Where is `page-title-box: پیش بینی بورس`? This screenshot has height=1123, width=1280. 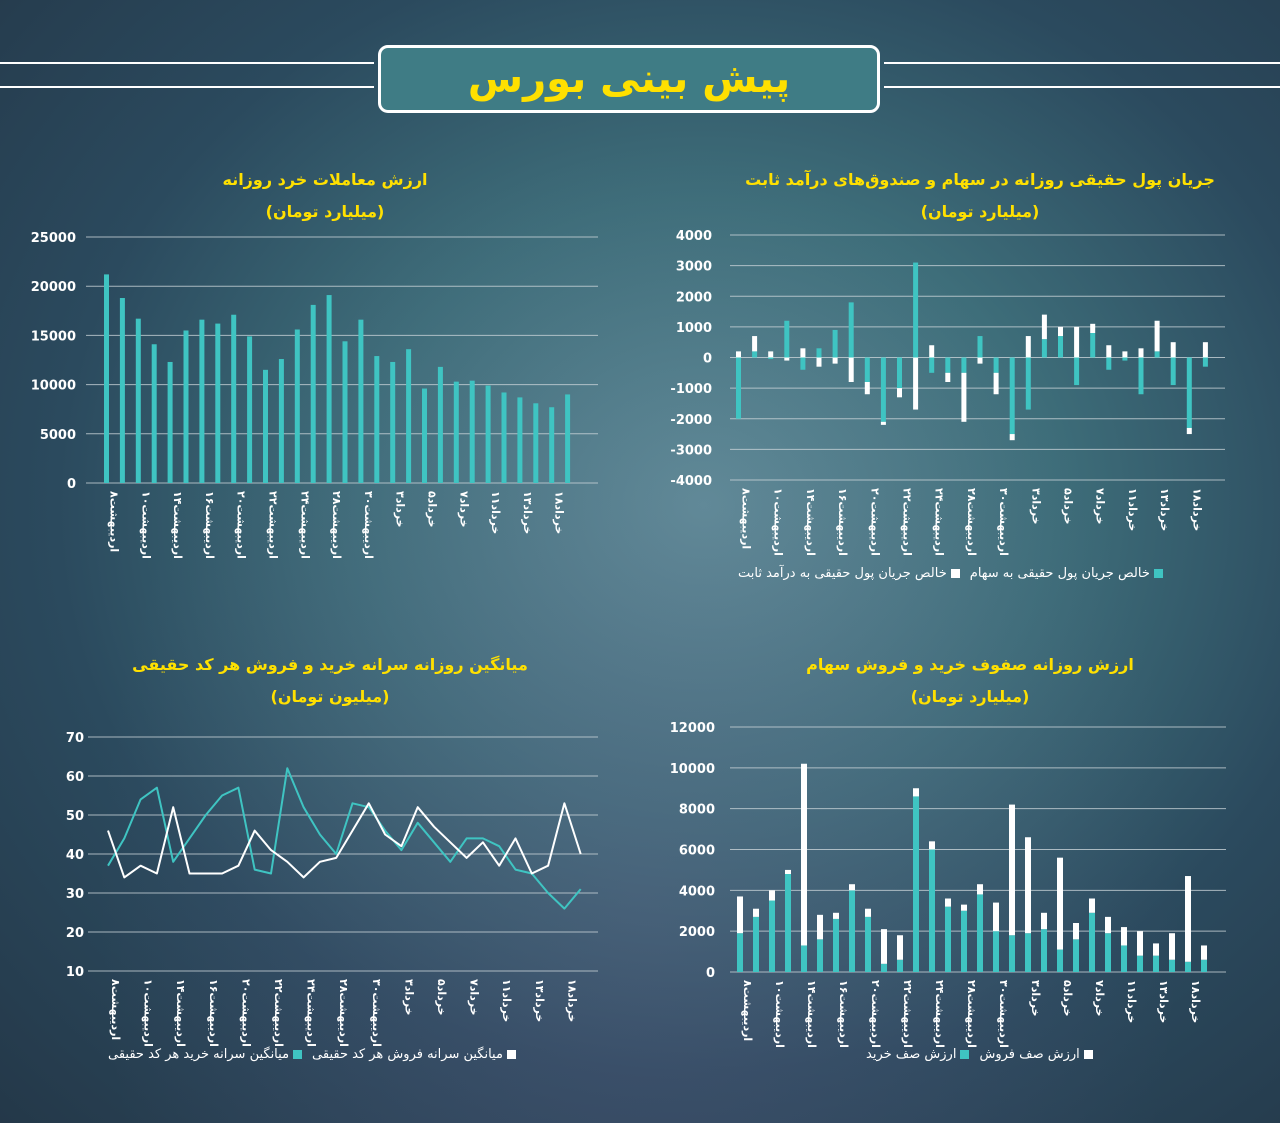
page-title-box: پیش بینی بورس is located at coordinates (629, 79).